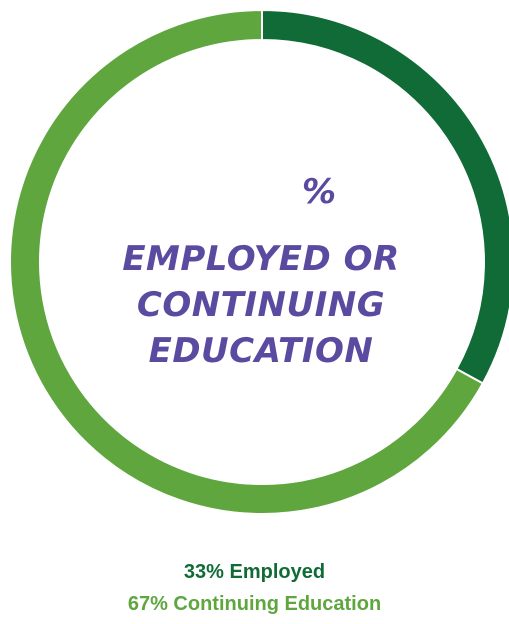  What do you see at coordinates (254, 572) in the screenshot?
I see `legend-item-employed: 33% Employed` at bounding box center [254, 572].